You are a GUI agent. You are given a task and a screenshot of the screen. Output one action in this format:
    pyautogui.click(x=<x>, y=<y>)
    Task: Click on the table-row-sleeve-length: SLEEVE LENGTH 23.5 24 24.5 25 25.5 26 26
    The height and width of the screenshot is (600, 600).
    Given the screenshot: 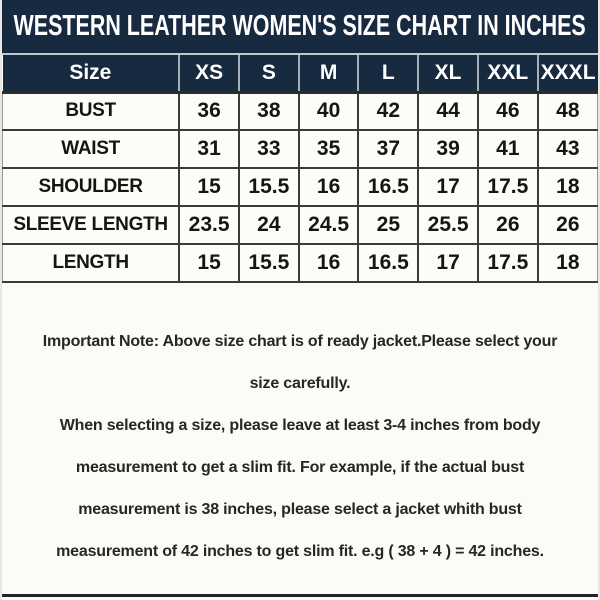 What is the action you would take?
    pyautogui.click(x=300, y=225)
    